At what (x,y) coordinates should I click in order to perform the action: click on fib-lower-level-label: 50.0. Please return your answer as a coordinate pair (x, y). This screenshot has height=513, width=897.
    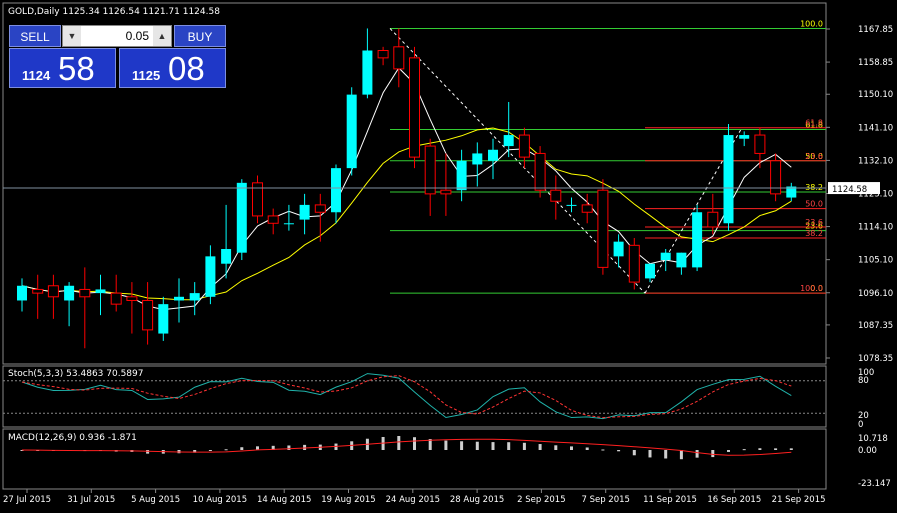
    Looking at the image, I should click on (814, 204).